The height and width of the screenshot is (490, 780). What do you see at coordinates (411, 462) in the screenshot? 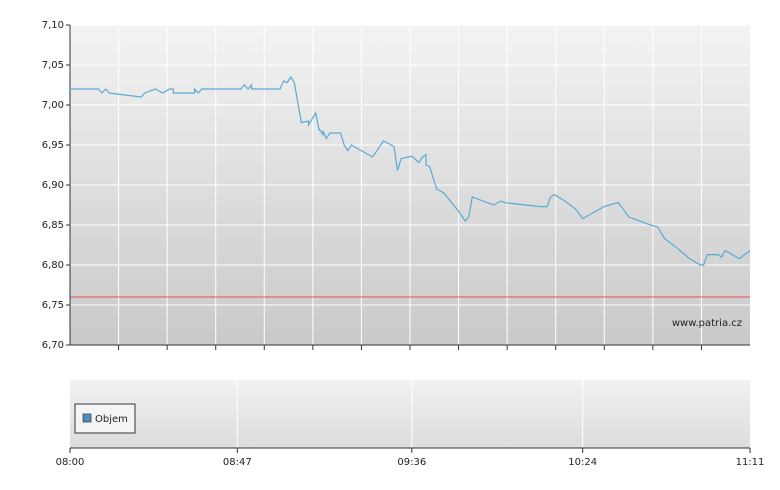
I see `x-tick-label: 09:36` at bounding box center [411, 462].